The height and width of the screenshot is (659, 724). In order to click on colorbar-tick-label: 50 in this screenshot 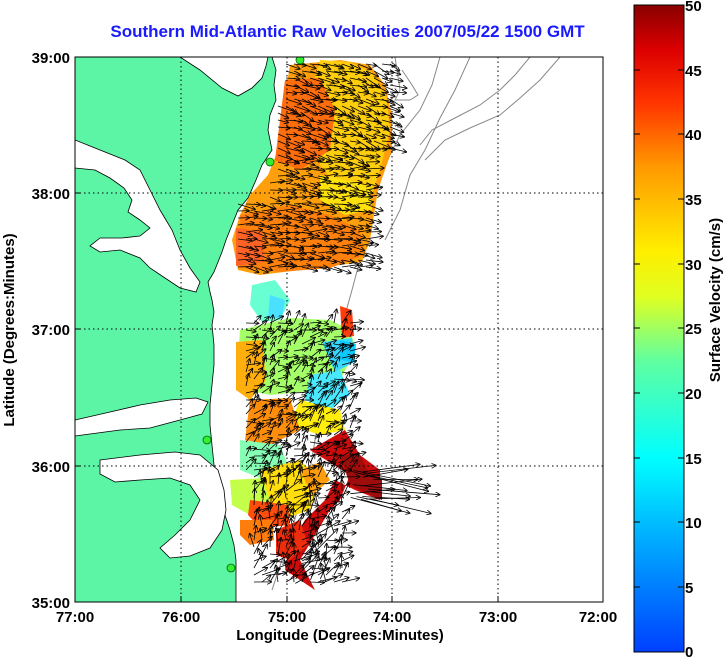, I will do `click(693, 7)`.